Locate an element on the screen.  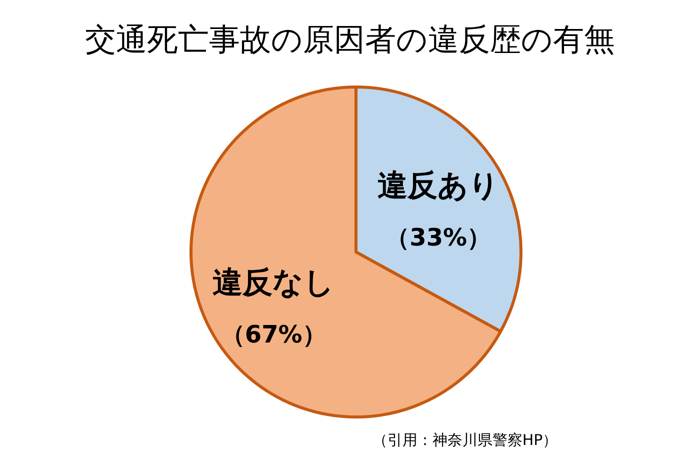
title: 交通死亡事故の原因者の違反歴の有無 is located at coordinates (350, 40).